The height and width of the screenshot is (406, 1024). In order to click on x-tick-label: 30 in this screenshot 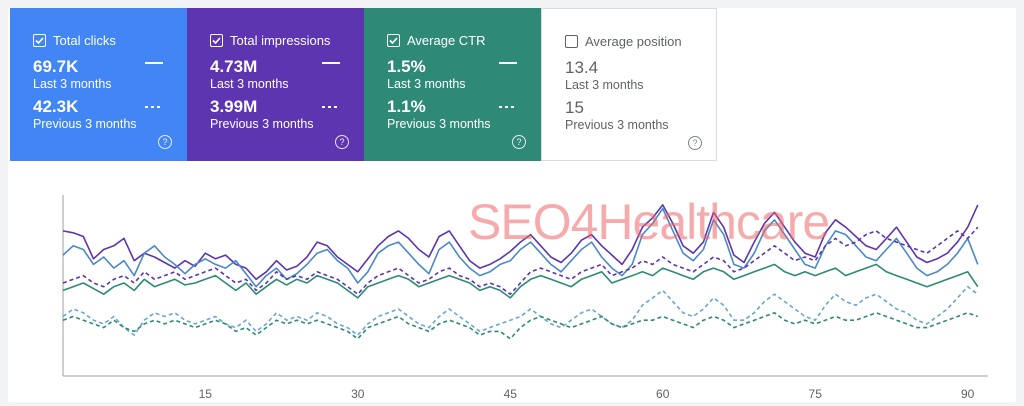, I will do `click(358, 394)`.